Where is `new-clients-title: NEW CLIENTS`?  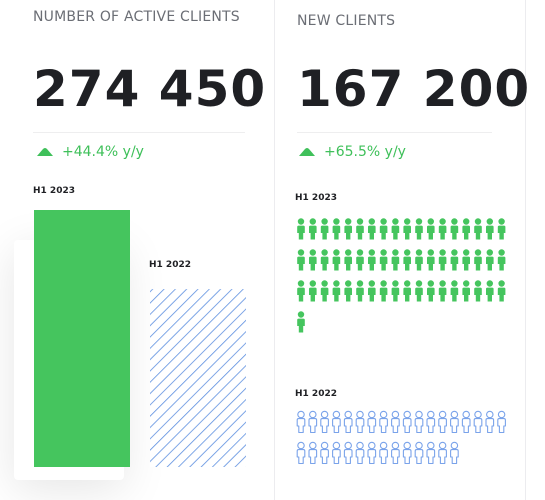 new-clients-title: NEW CLIENTS is located at coordinates (346, 21).